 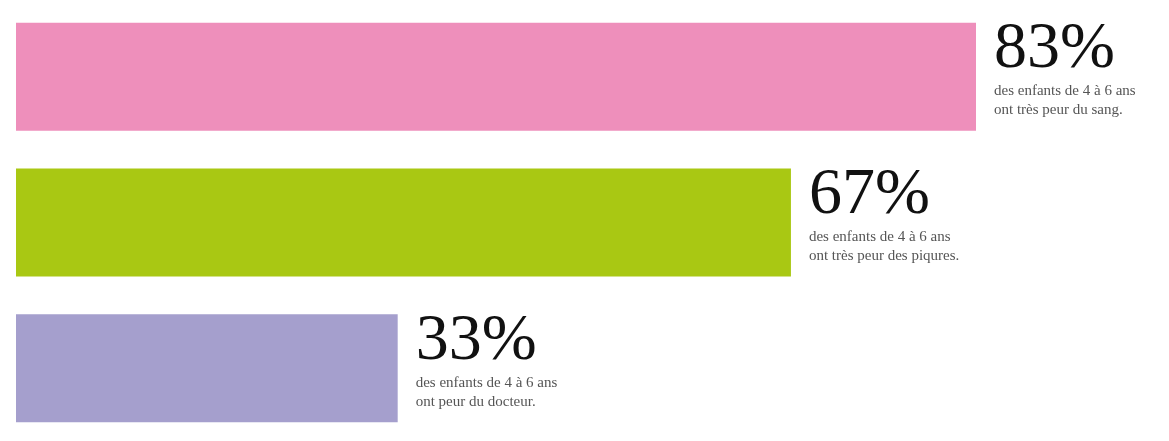 I want to click on annotation: des enfants de 4 à 6 ans ont très peur des piqures., so click(x=884, y=245).